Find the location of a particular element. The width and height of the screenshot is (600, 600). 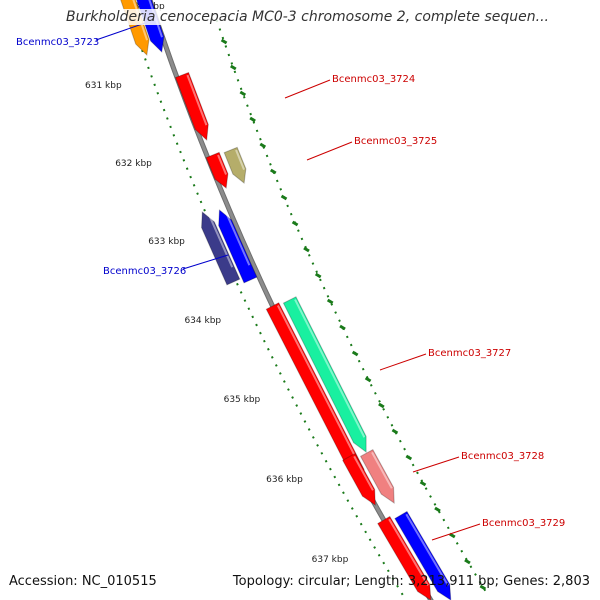

feature-3729a is located at coordinates (404, 557).